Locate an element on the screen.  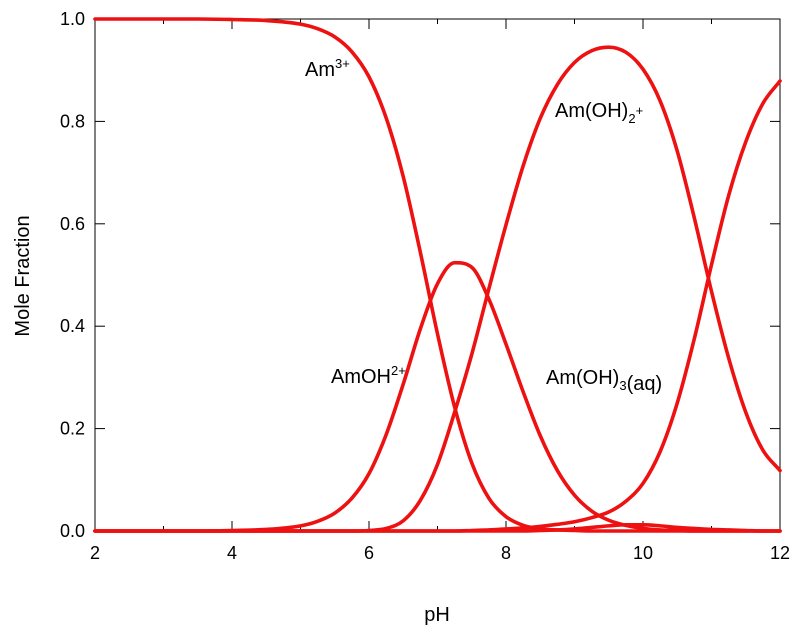
y-tick-label: 0.4 is located at coordinates (72, 326).